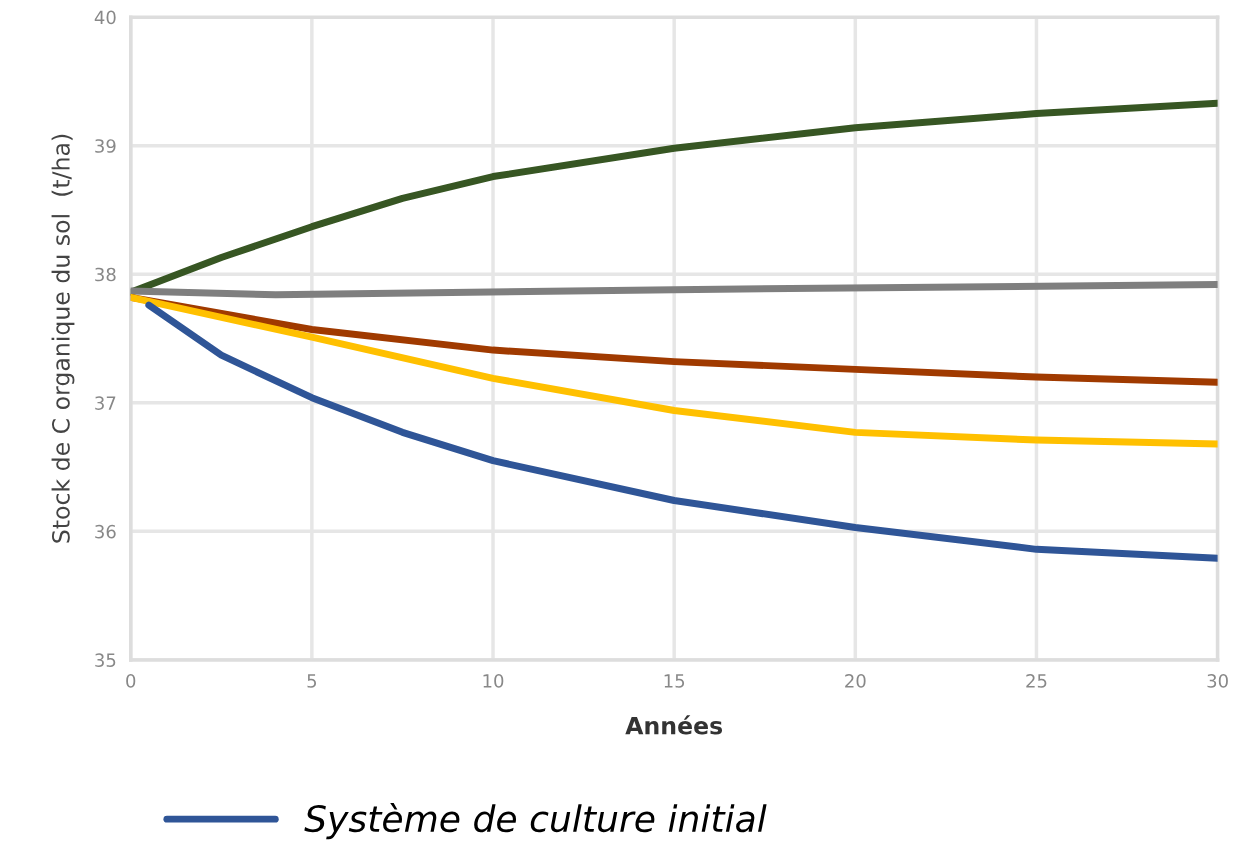 The width and height of the screenshot is (1245, 857). I want to click on y-tick-label: 38, so click(105, 274).